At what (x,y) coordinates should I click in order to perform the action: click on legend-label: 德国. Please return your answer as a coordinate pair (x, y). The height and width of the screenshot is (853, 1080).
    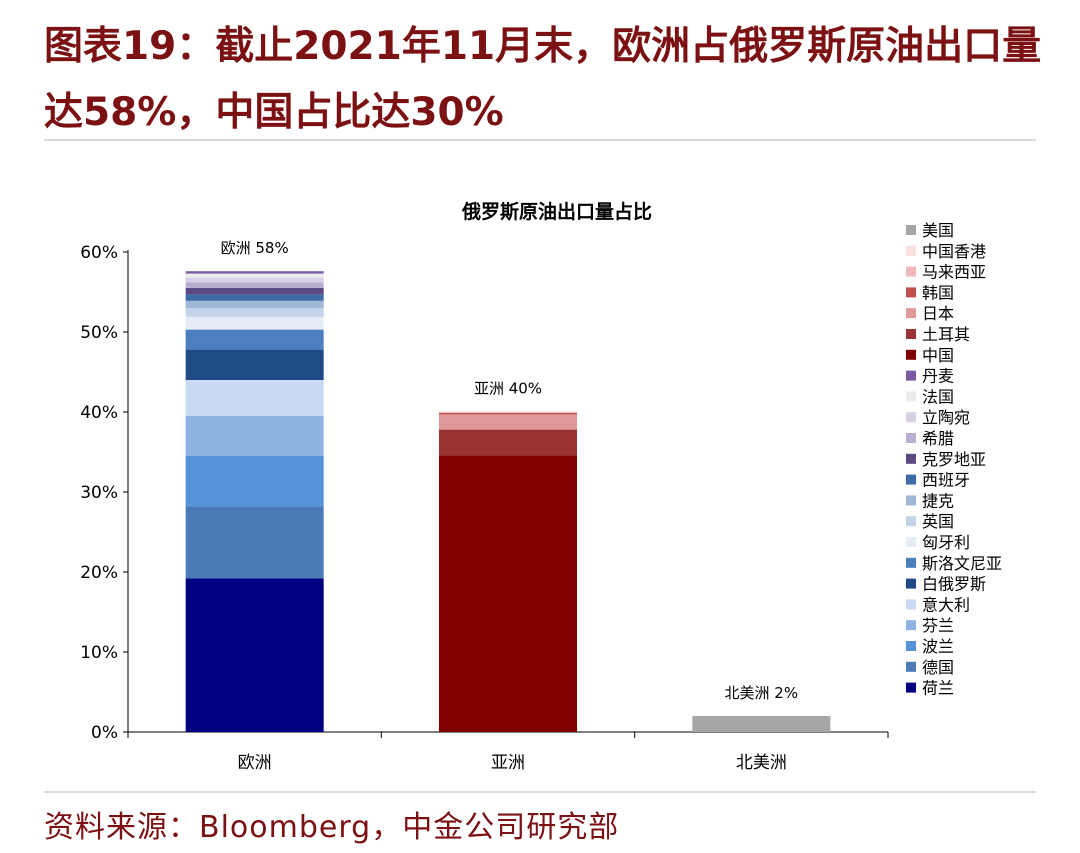
    Looking at the image, I should click on (938, 667).